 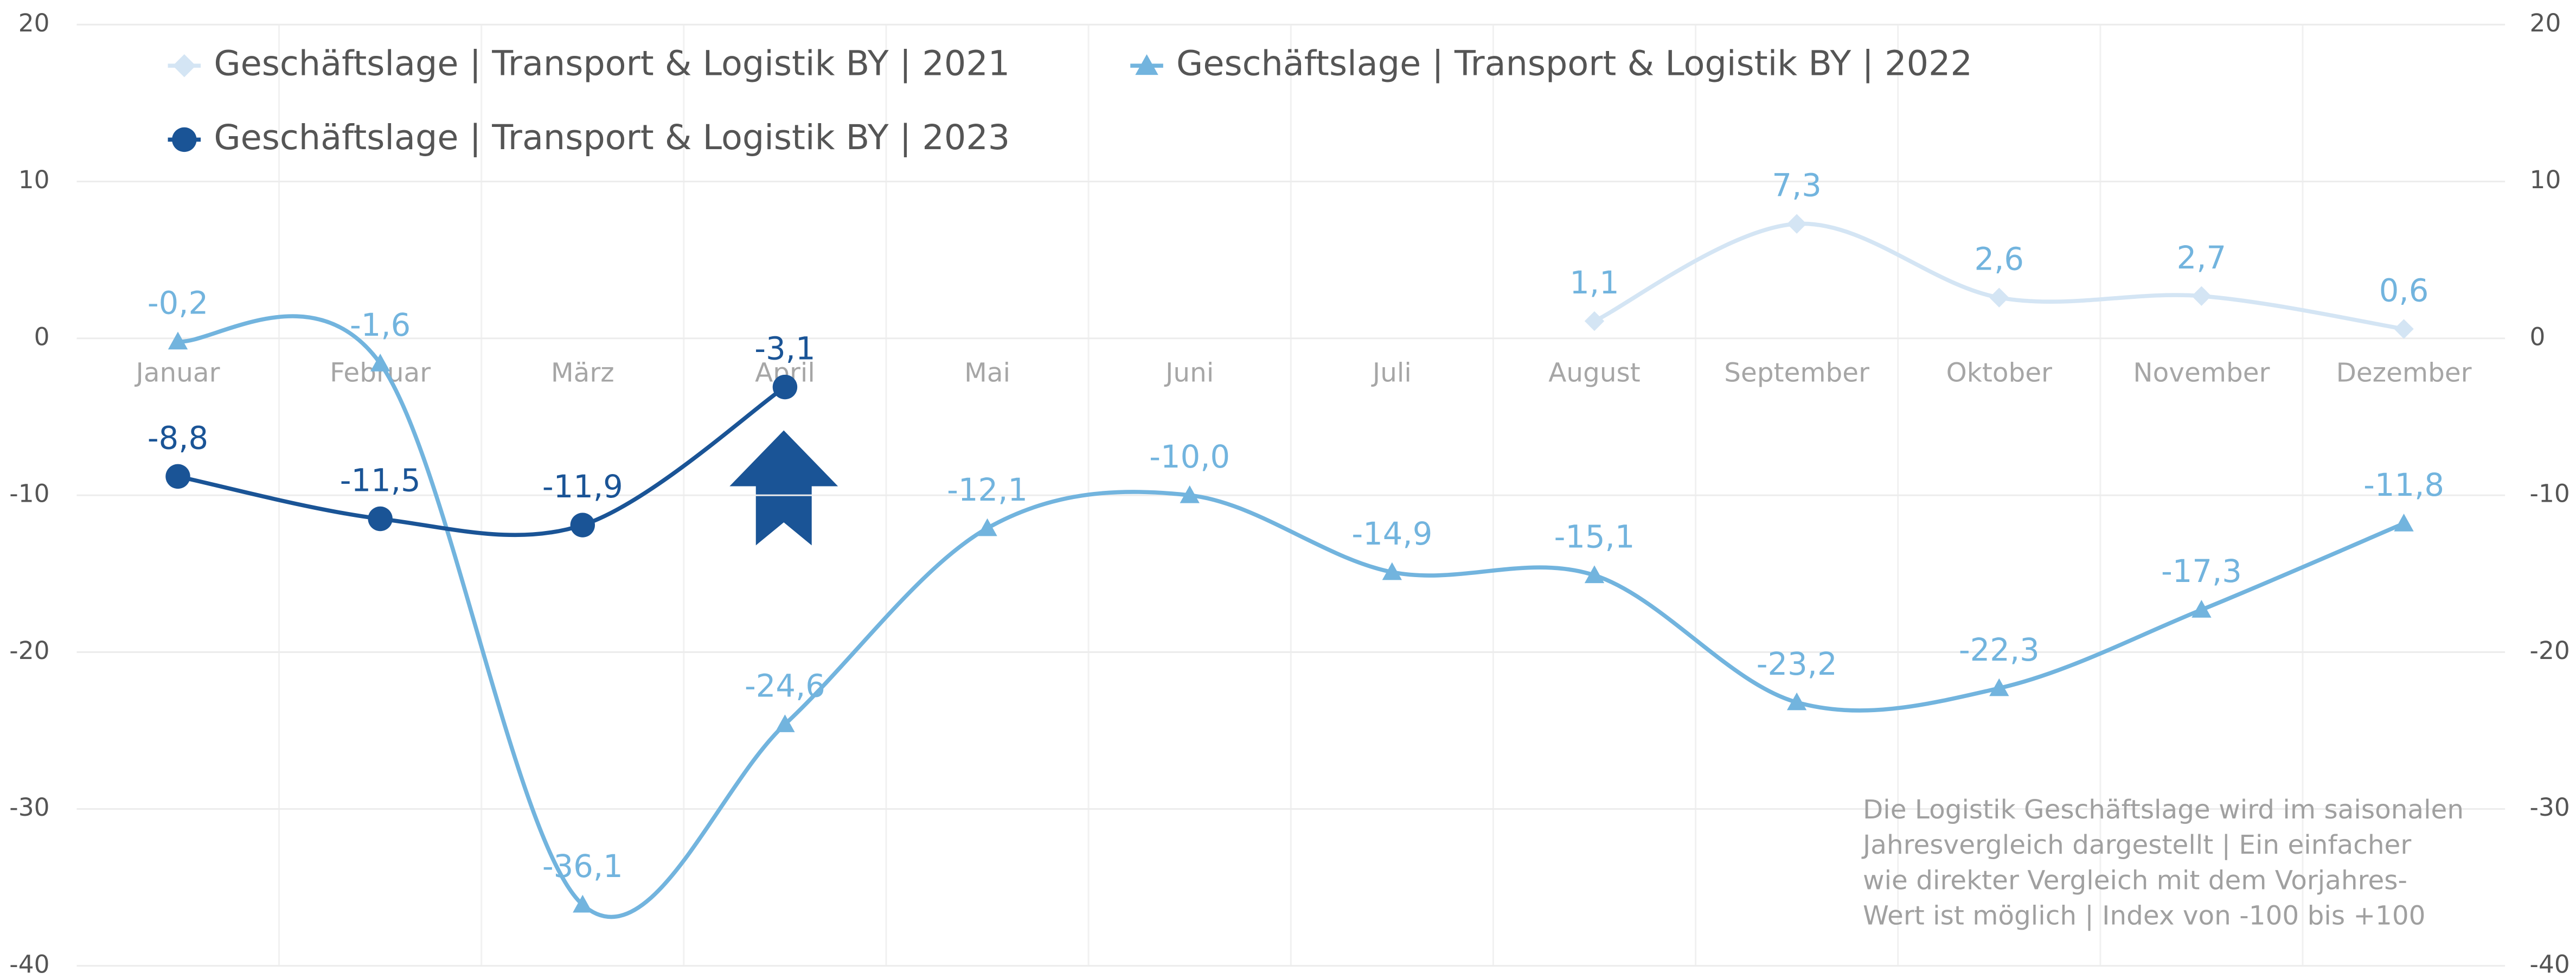 What do you see at coordinates (2404, 291) in the screenshot?
I see `data-label: 0,6` at bounding box center [2404, 291].